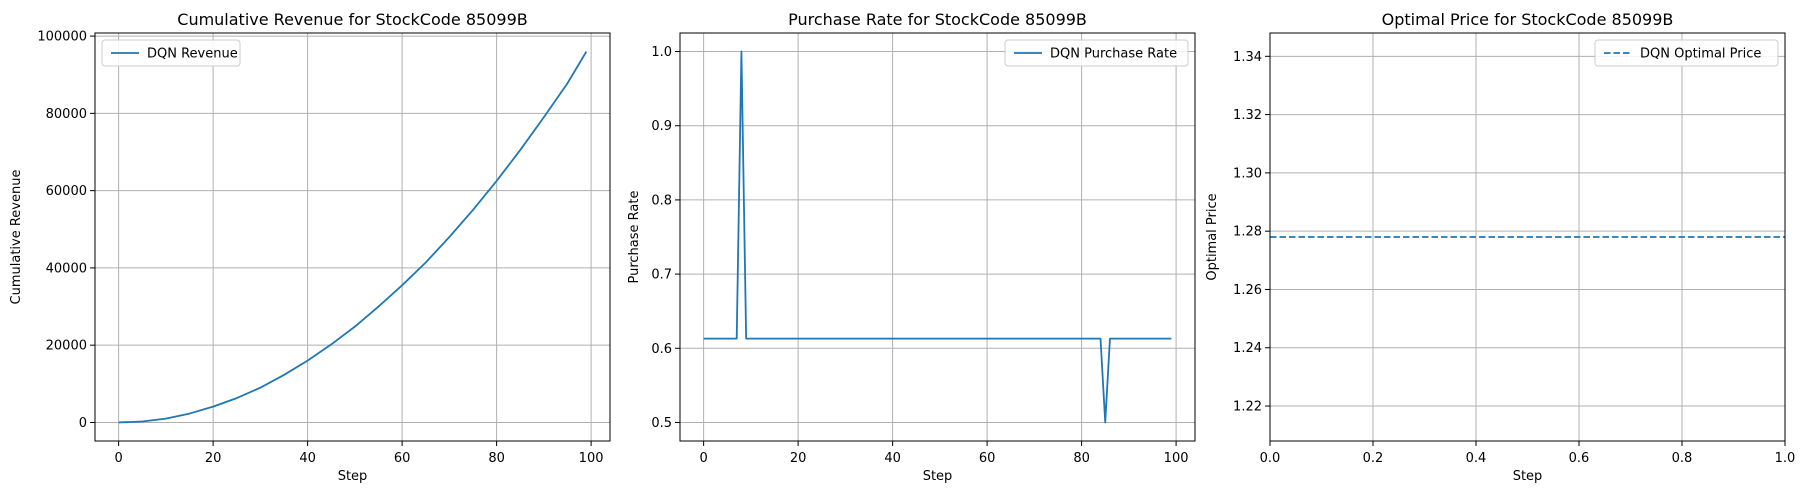 This screenshot has width=1800, height=500. What do you see at coordinates (1579, 458) in the screenshot?
I see `x-tick-label: 0.6` at bounding box center [1579, 458].